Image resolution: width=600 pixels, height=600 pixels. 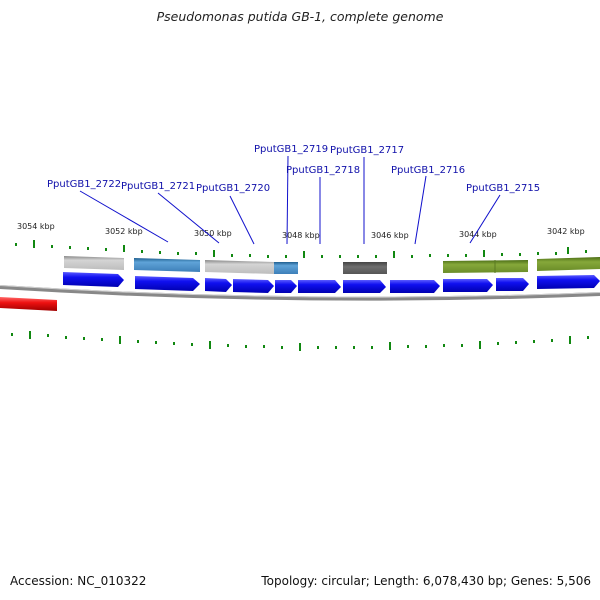 What do you see at coordinates (367, 150) in the screenshot?
I see `gene-label: PputGB1_2717` at bounding box center [367, 150].